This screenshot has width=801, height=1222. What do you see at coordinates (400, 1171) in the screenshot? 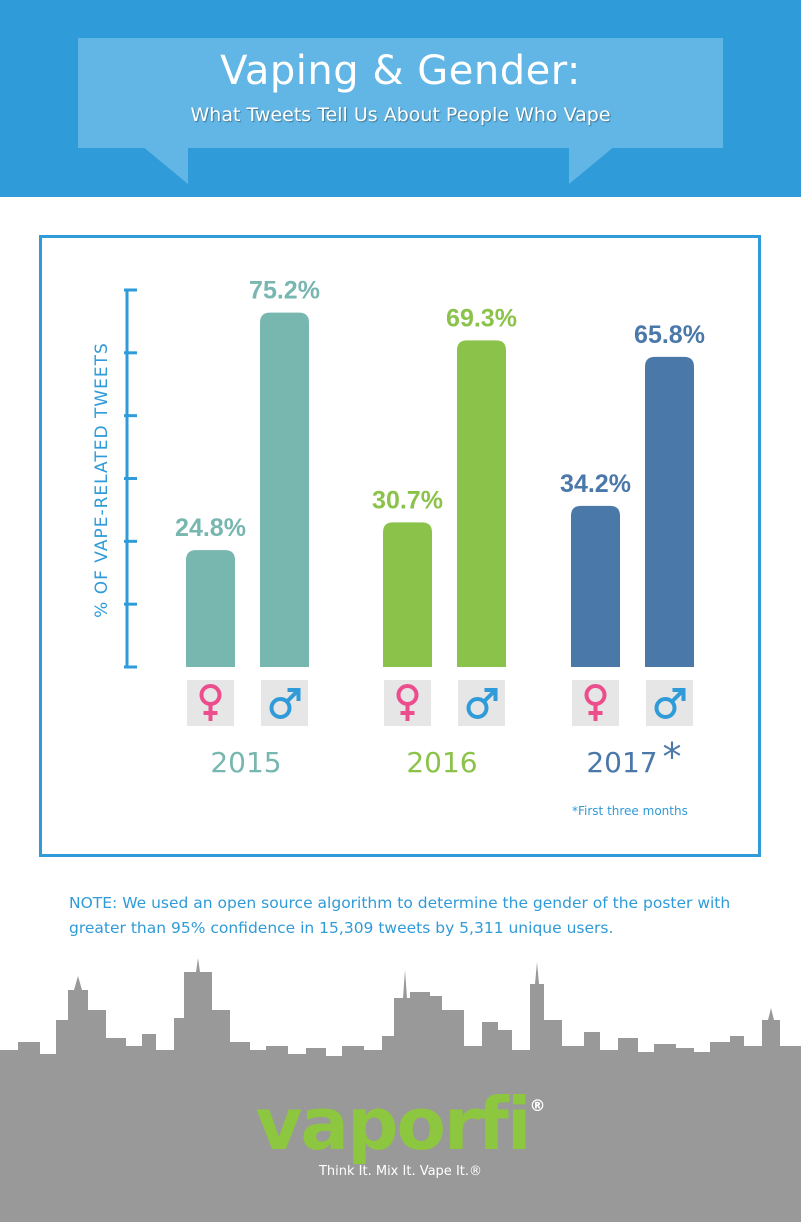
I see `brand-tagline: Think It. Mix It. Vape It.®` at bounding box center [400, 1171].